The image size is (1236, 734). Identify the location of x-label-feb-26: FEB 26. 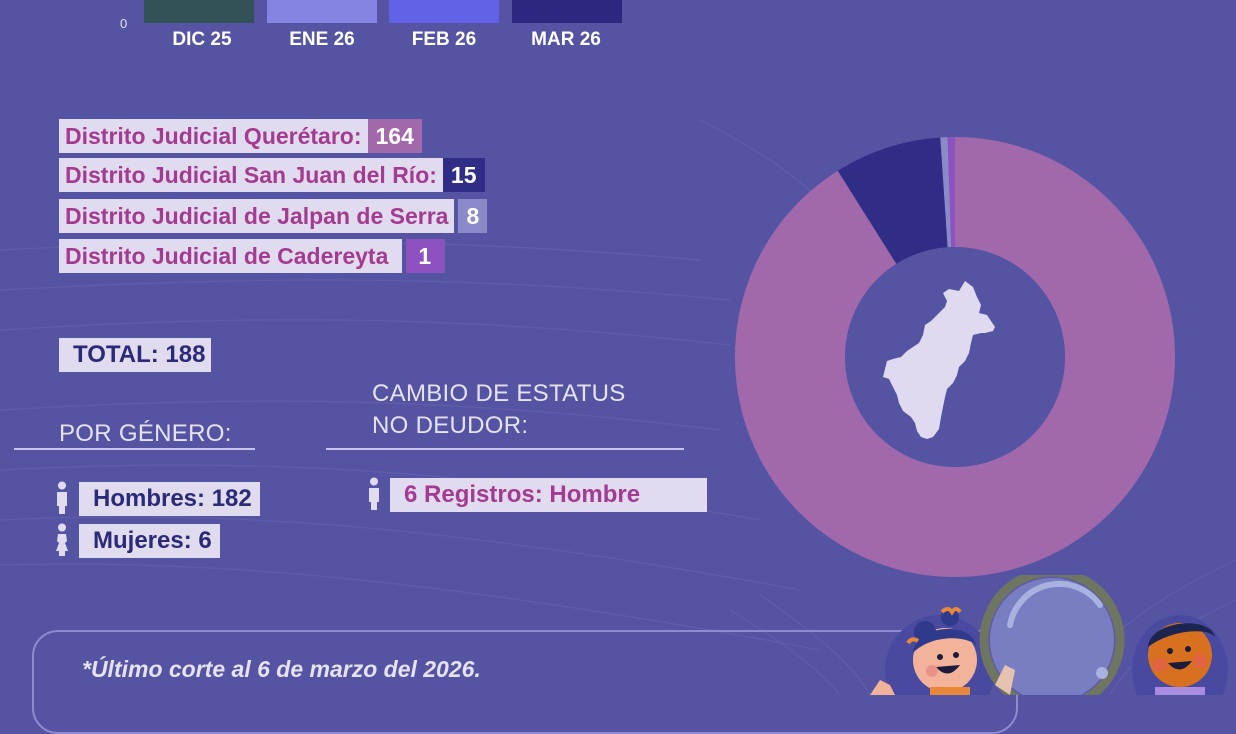
(444, 39).